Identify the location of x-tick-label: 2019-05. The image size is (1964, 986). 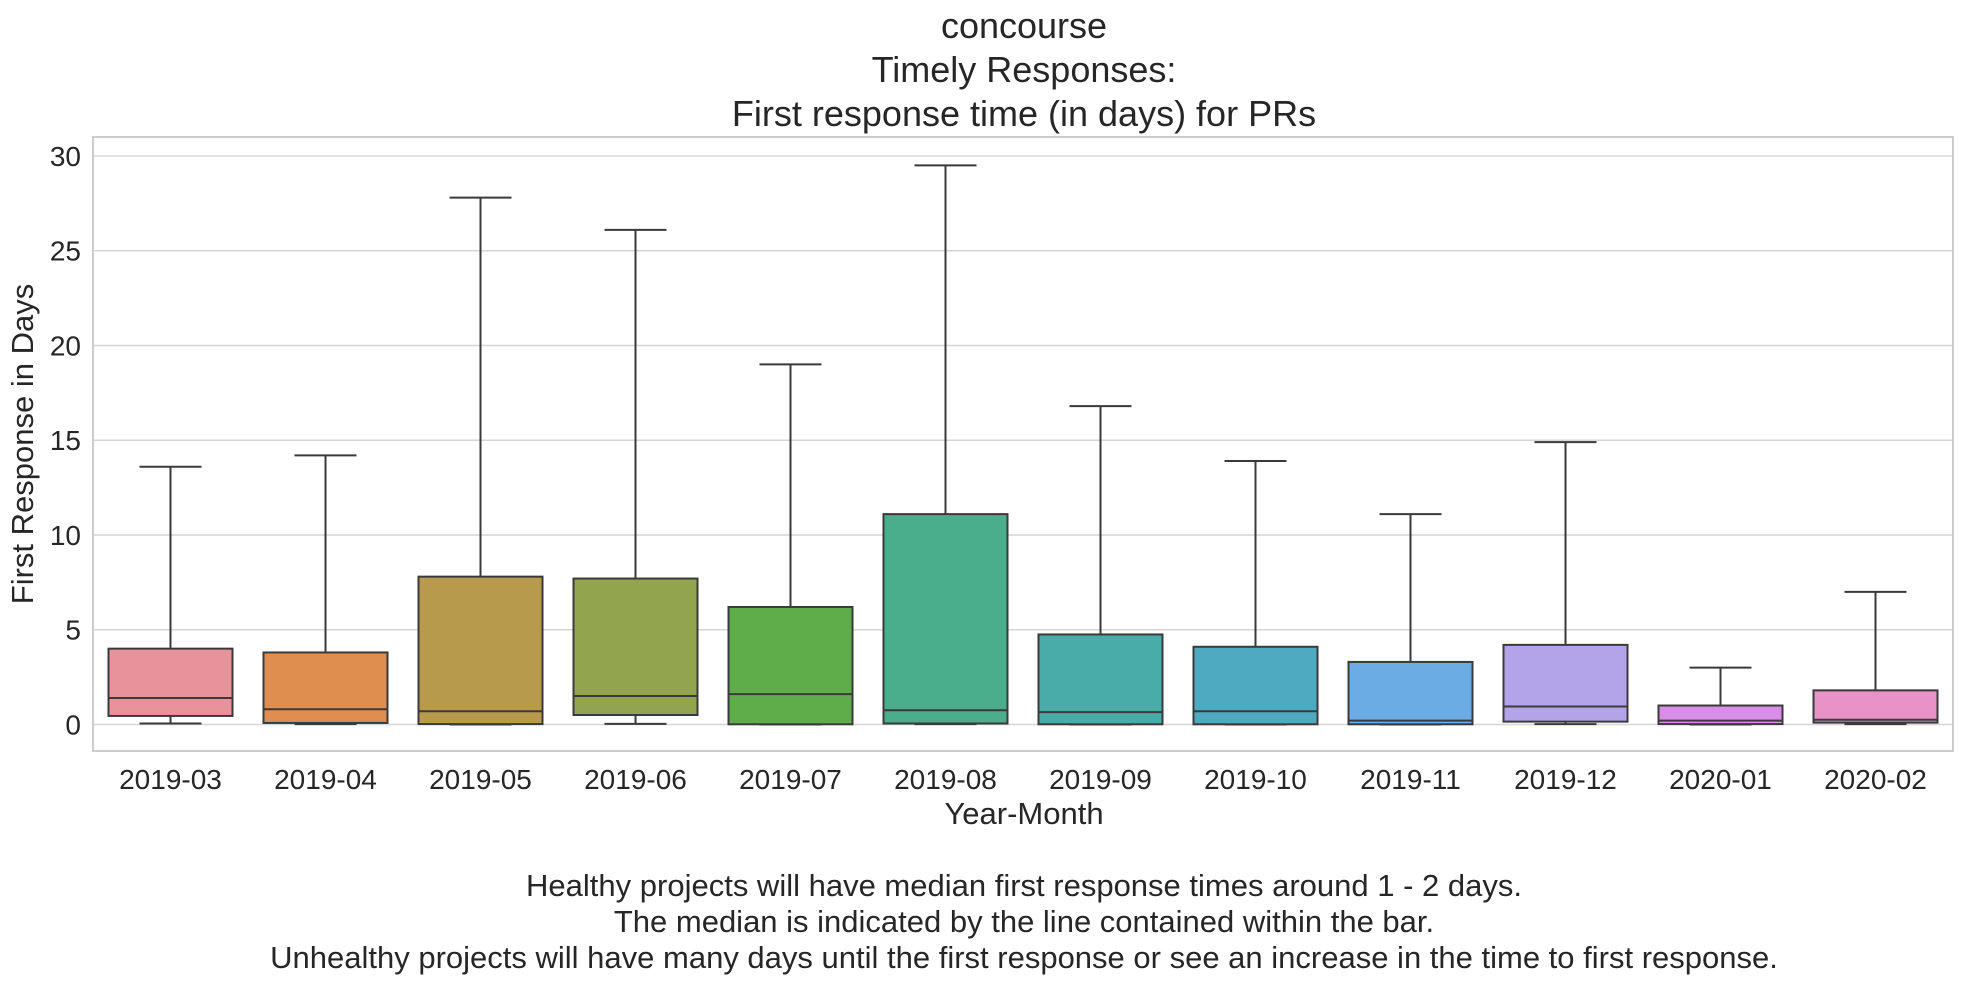
(480, 779).